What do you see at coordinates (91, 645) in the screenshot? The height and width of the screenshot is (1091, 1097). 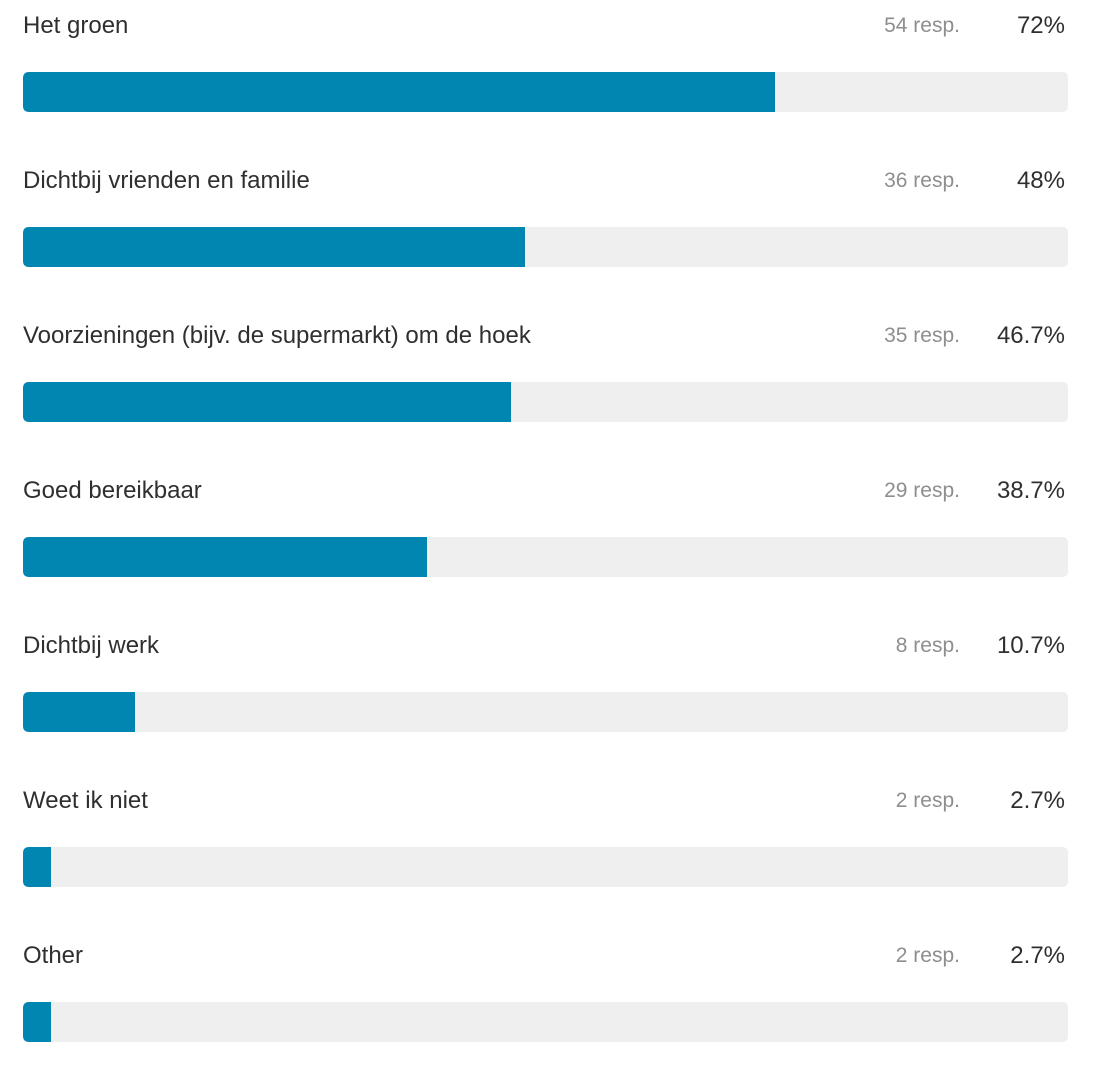 I see `answer-label: Dichtbij werk` at bounding box center [91, 645].